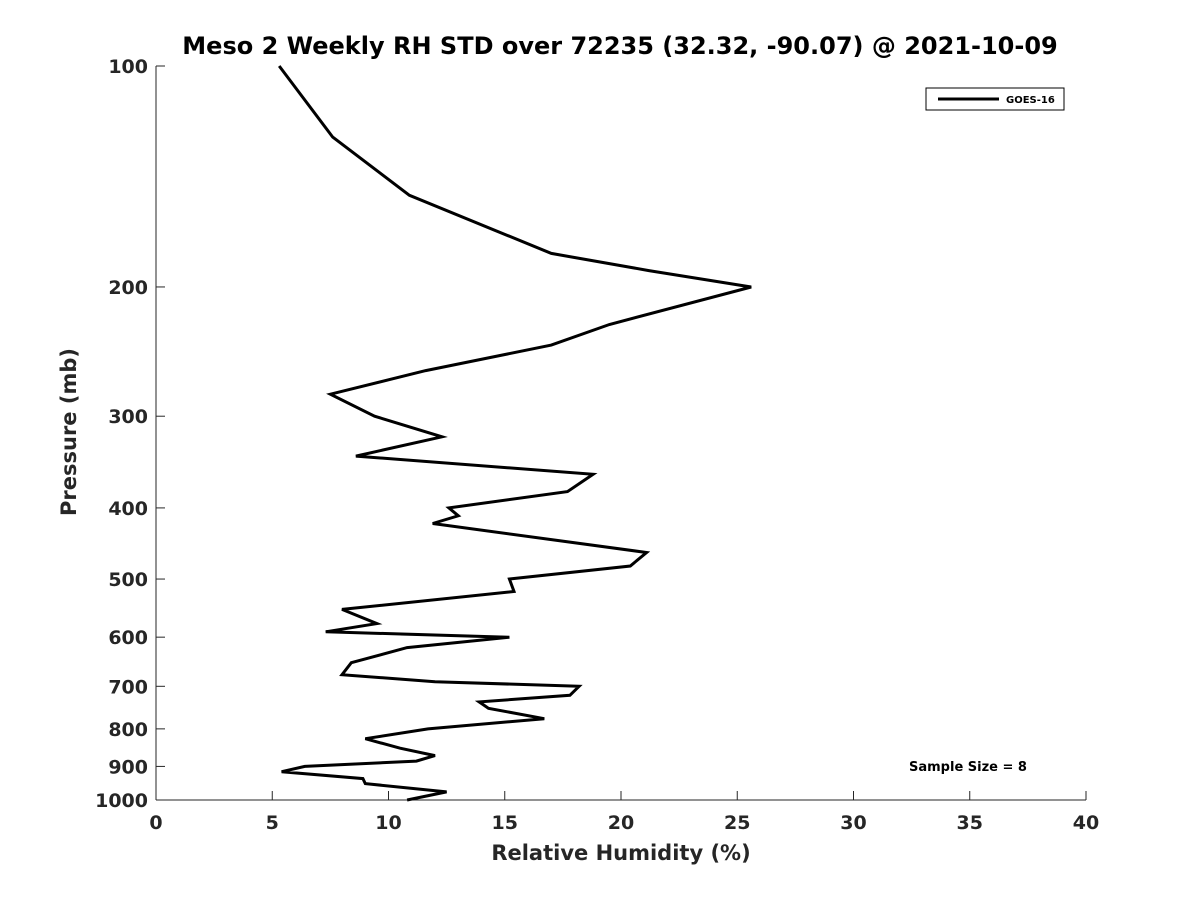 This screenshot has width=1200, height=900. I want to click on x-tick-label: 0, so click(155, 823).